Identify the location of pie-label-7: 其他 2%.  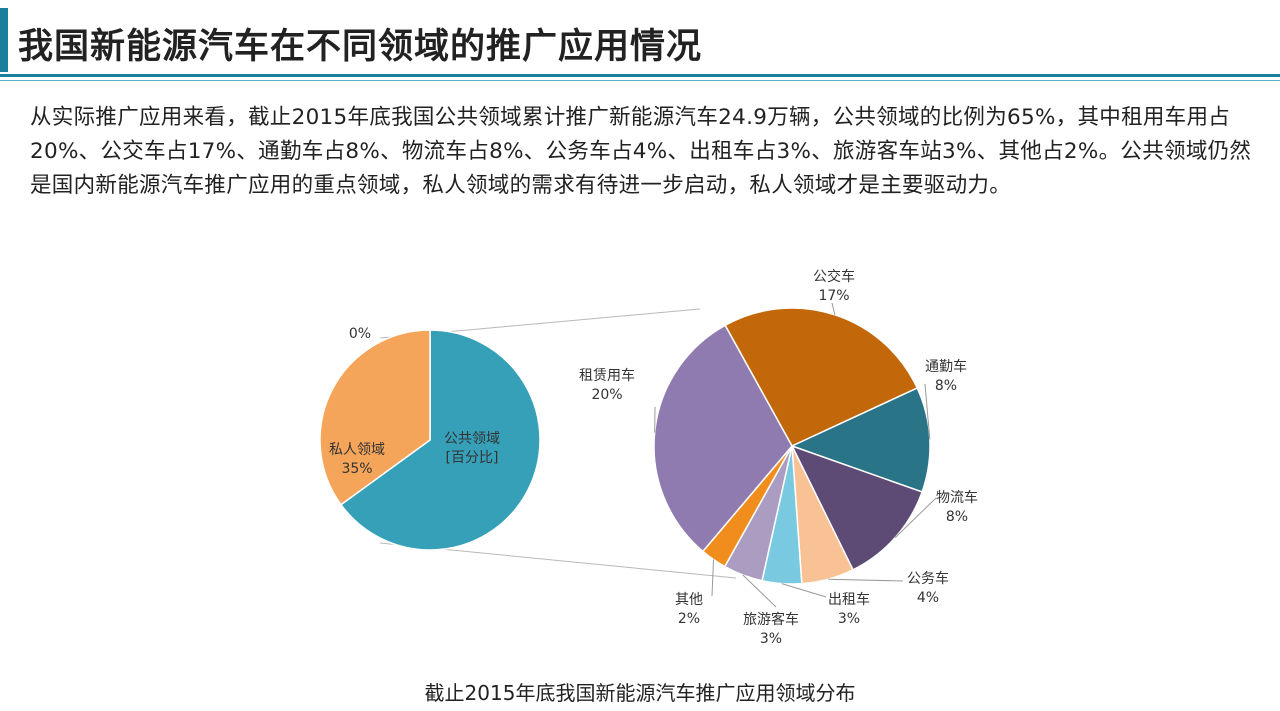
(689, 609).